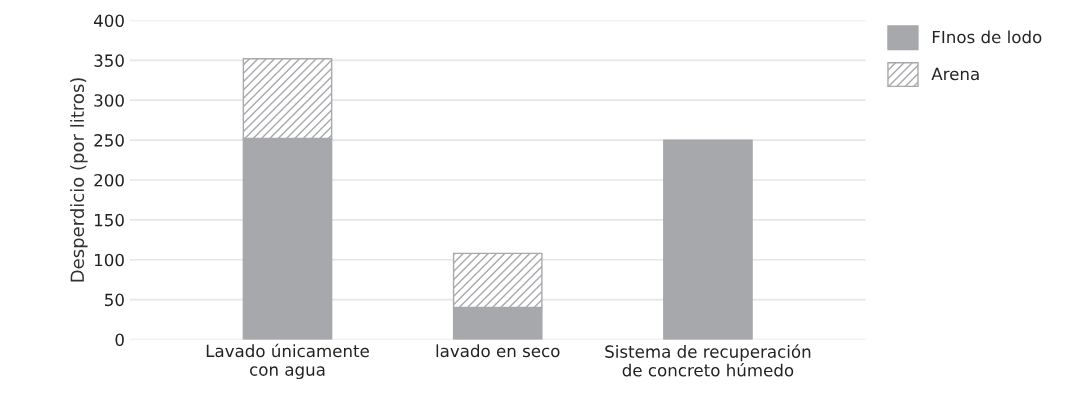 The width and height of the screenshot is (1082, 409). What do you see at coordinates (108, 21) in the screenshot?
I see `y-tick-label: 400` at bounding box center [108, 21].